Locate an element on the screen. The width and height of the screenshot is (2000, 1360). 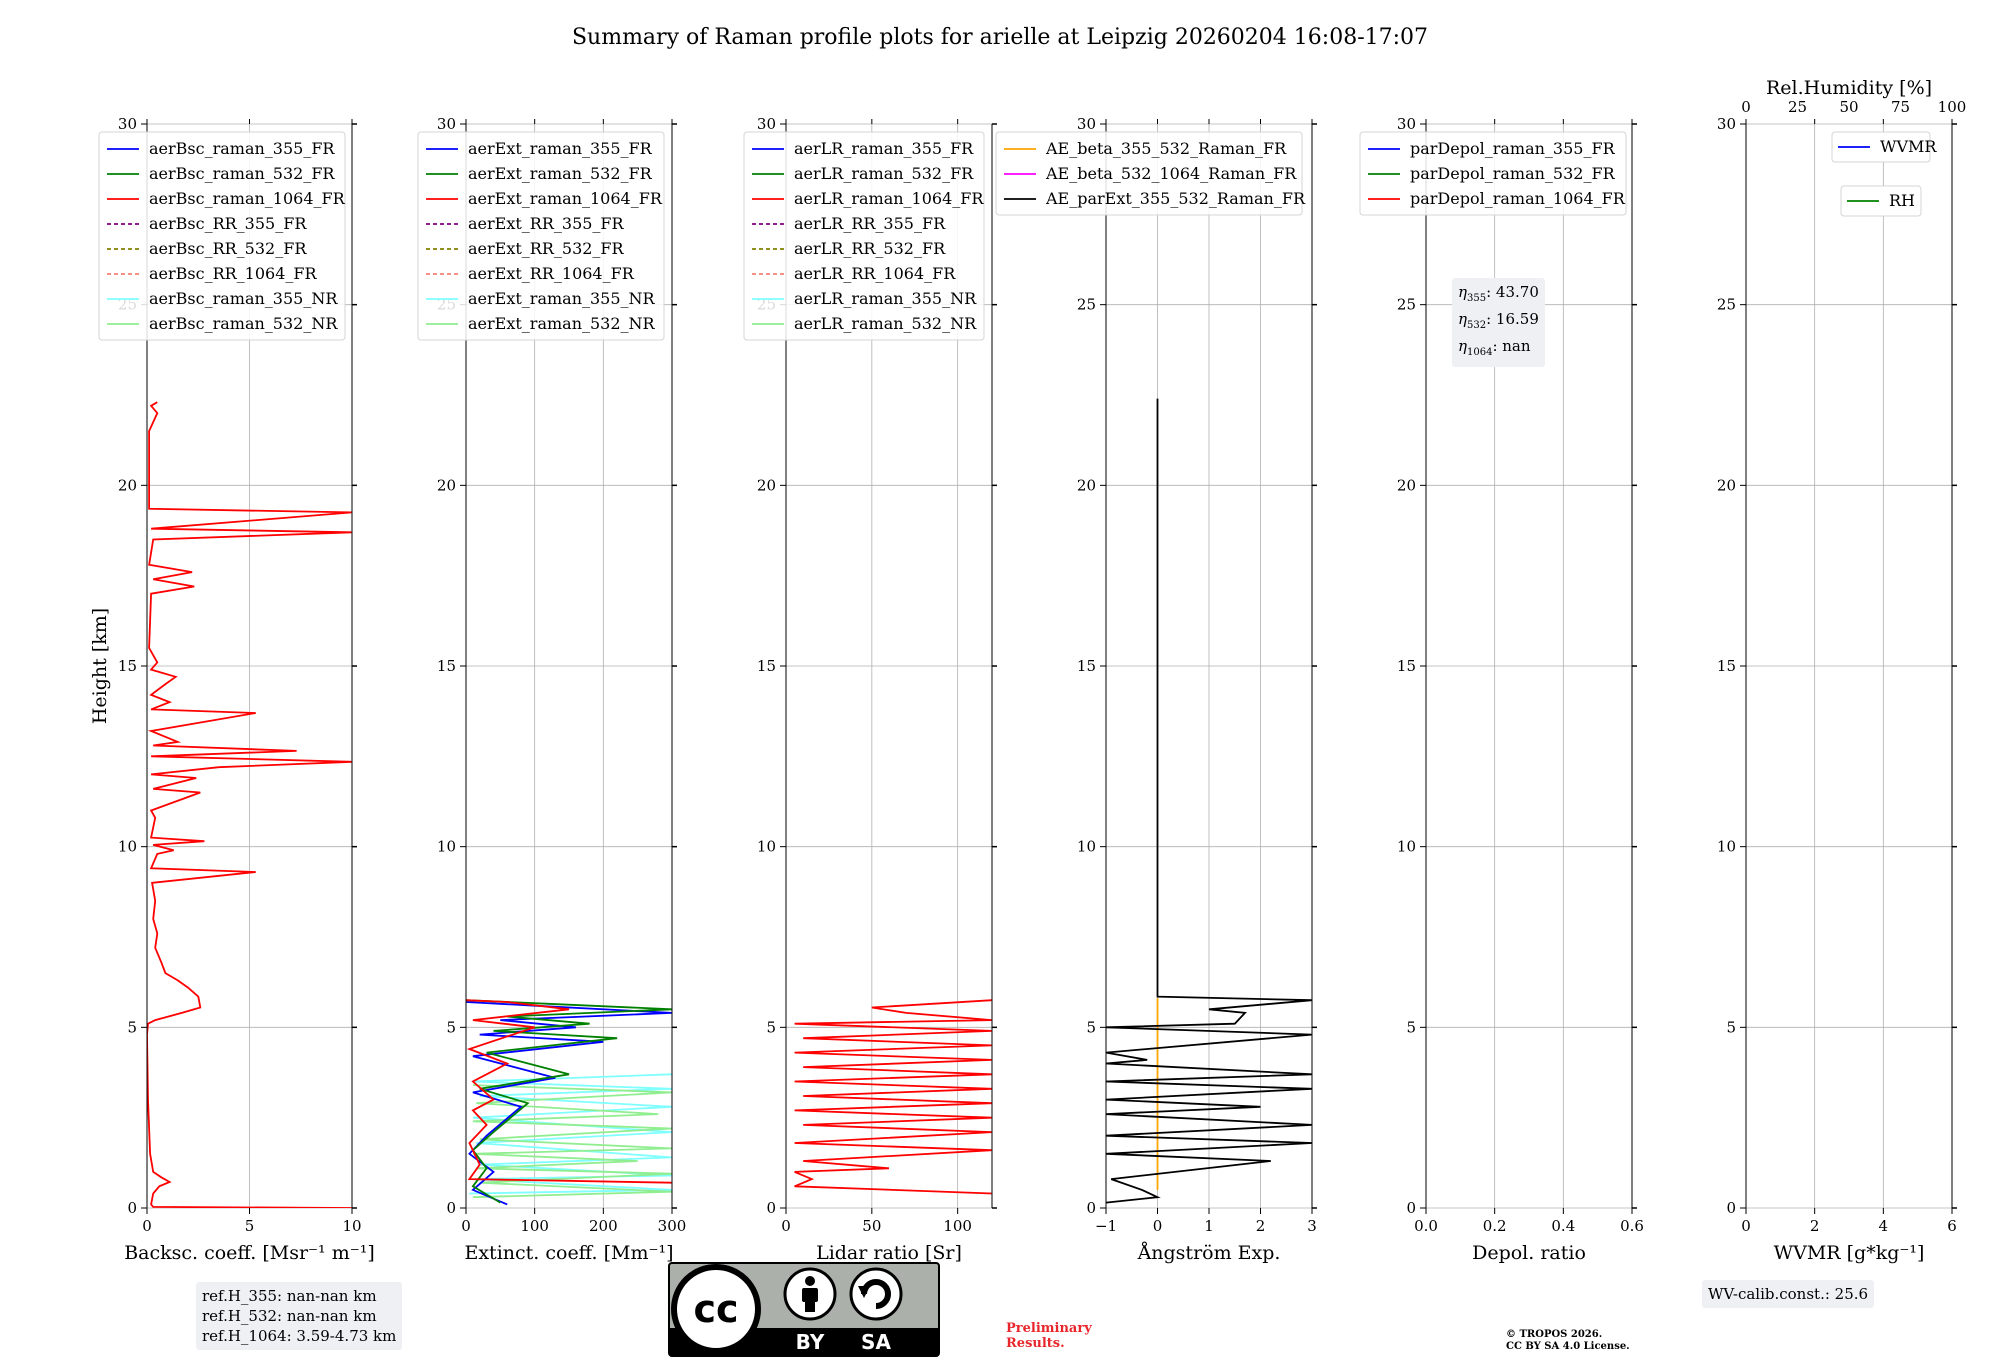
eta-1064: η1064: nan is located at coordinates (1494, 347).